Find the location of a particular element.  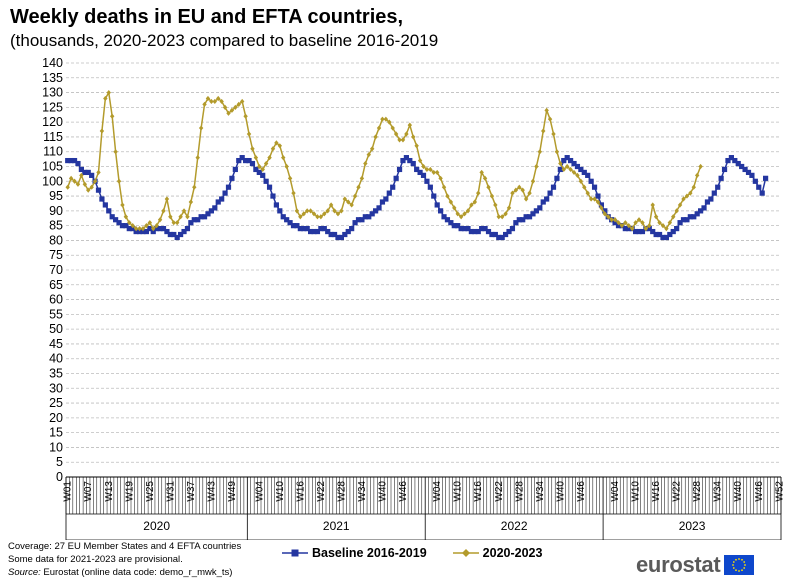

y-tick-label: 25 is located at coordinates (56, 403).